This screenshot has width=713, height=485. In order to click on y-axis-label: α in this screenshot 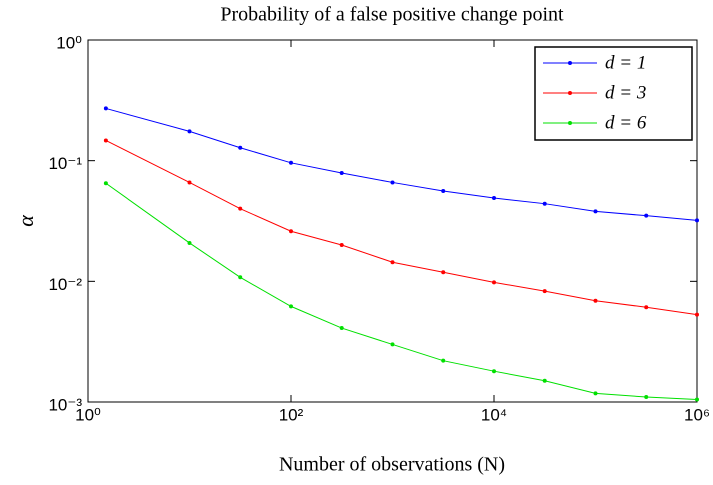, I will do `click(25, 221)`.